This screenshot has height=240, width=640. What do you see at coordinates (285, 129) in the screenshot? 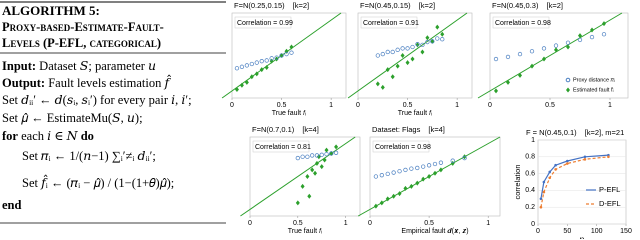
I see `panel-title: F=N(0.7,0.1) [k=4]` at bounding box center [285, 129].